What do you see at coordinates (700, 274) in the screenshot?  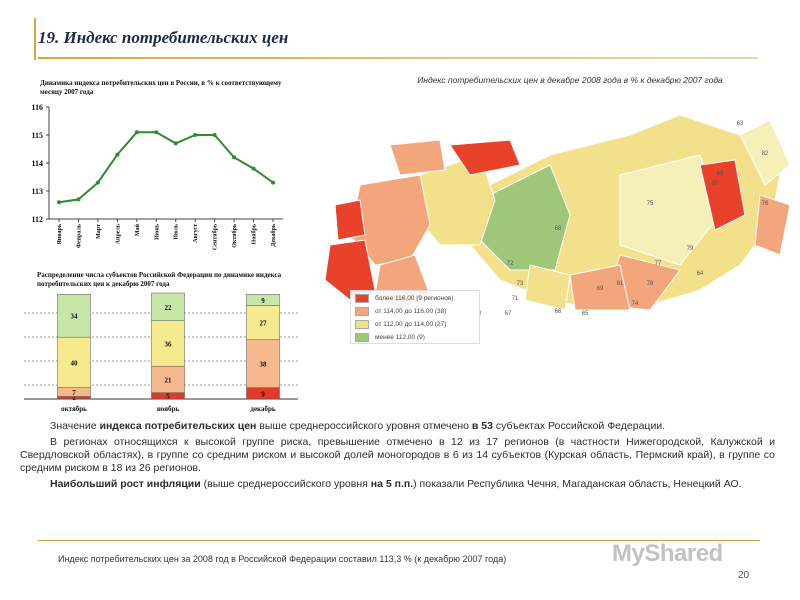 I see `region-value-label: 64` at bounding box center [700, 274].